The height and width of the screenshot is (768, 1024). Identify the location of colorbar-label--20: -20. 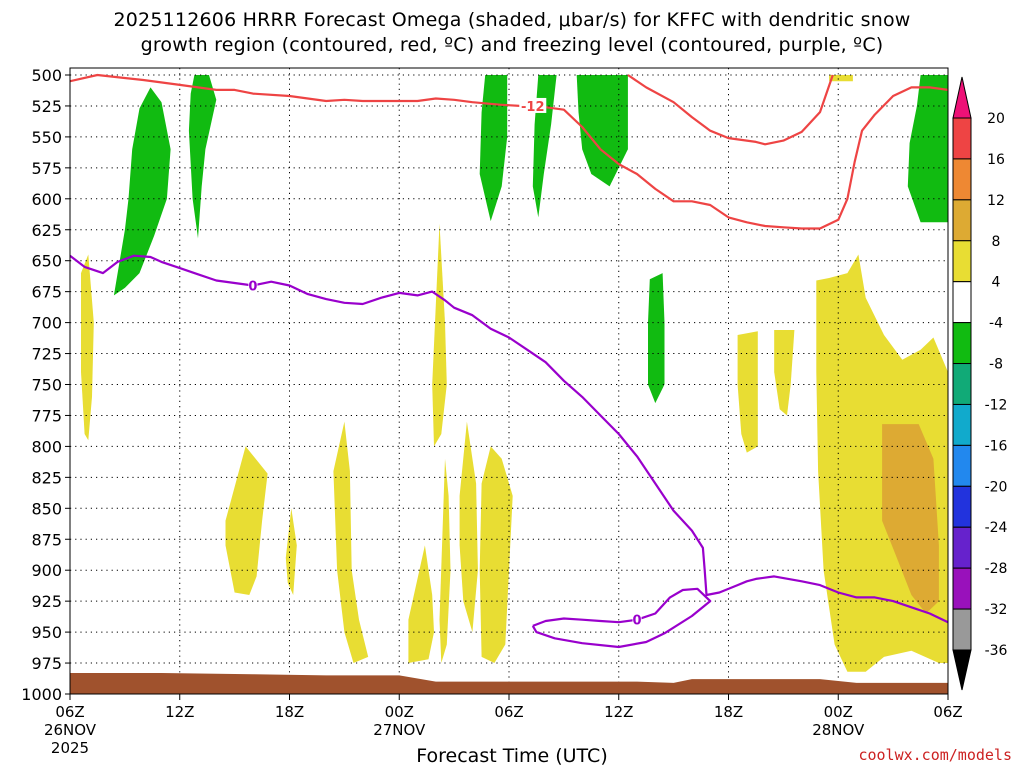
(996, 487).